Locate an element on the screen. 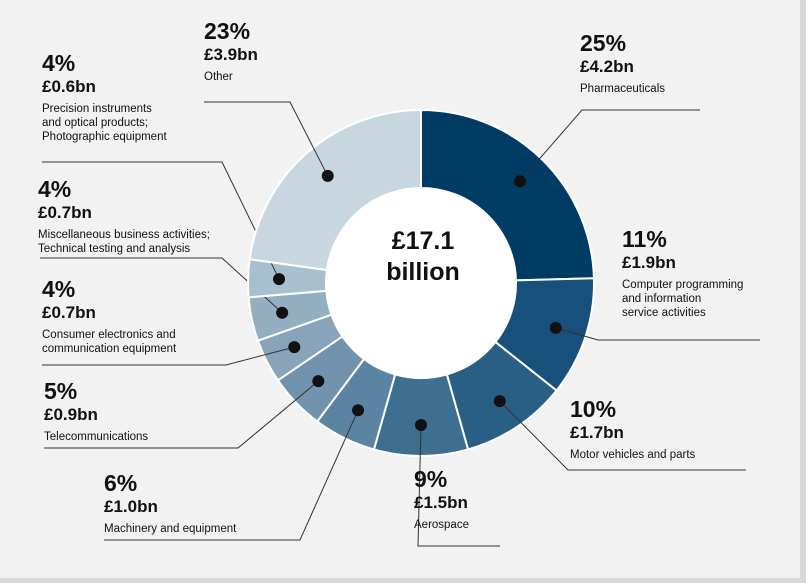 This screenshot has height=584, width=808. center-total-value: £17.1 is located at coordinates (423, 241).